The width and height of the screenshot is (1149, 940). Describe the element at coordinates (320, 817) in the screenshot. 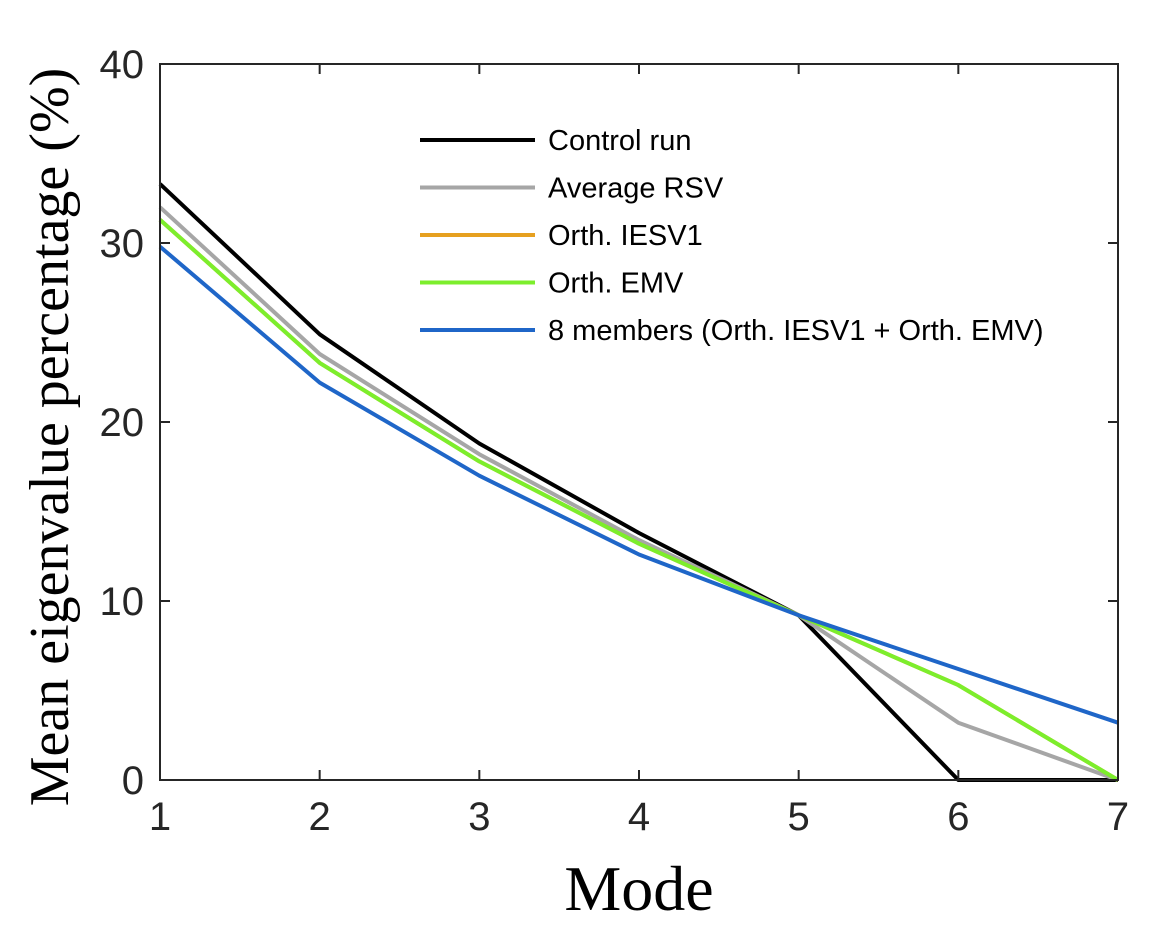

I see `x-tick-label: 2` at that location.